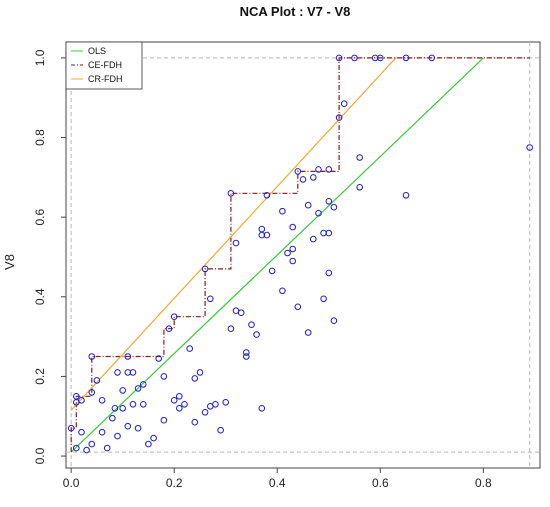 The width and height of the screenshot is (550, 507). Describe the element at coordinates (49, 256) in the screenshot. I see `y-axis: 0.0 0.2 0.4 0.6 0.8 1.0` at that location.